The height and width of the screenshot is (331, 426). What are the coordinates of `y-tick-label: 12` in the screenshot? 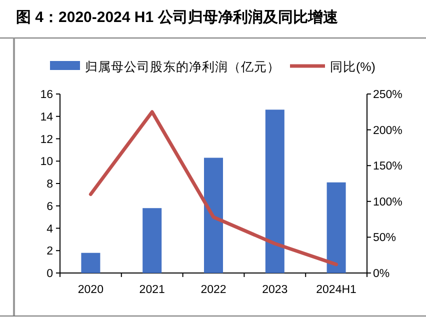 It's located at (46, 140).